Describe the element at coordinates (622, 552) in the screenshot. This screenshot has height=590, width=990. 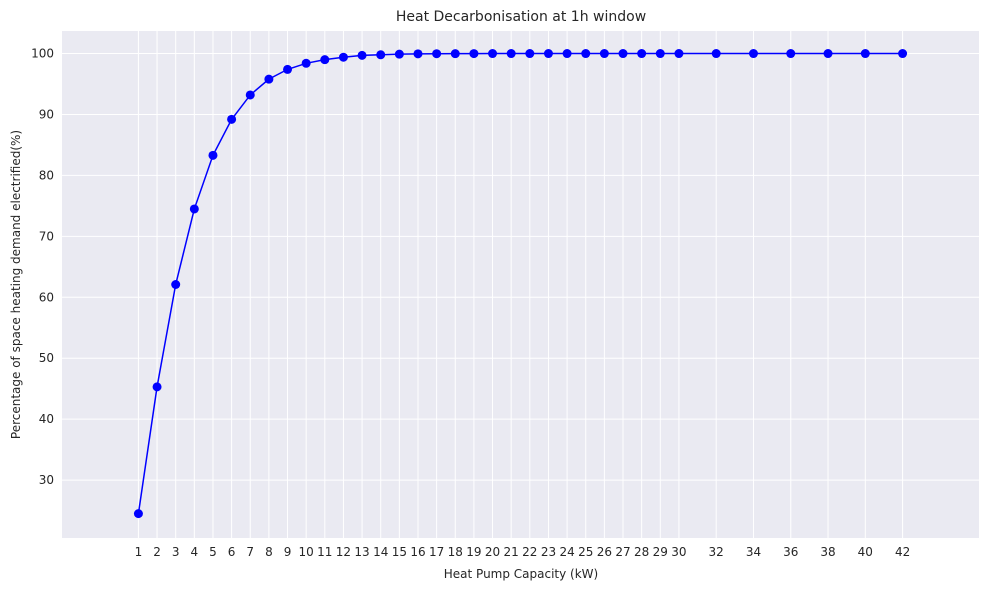
I see `x-tick-label: 27` at that location.